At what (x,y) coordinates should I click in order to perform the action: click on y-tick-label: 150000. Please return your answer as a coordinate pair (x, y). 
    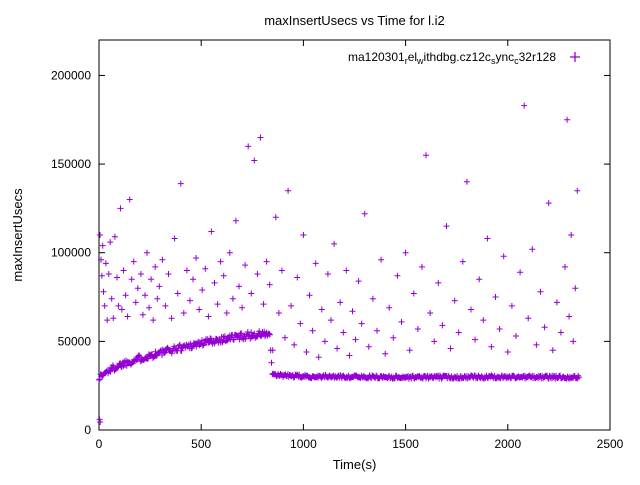
    Looking at the image, I should click on (71, 164).